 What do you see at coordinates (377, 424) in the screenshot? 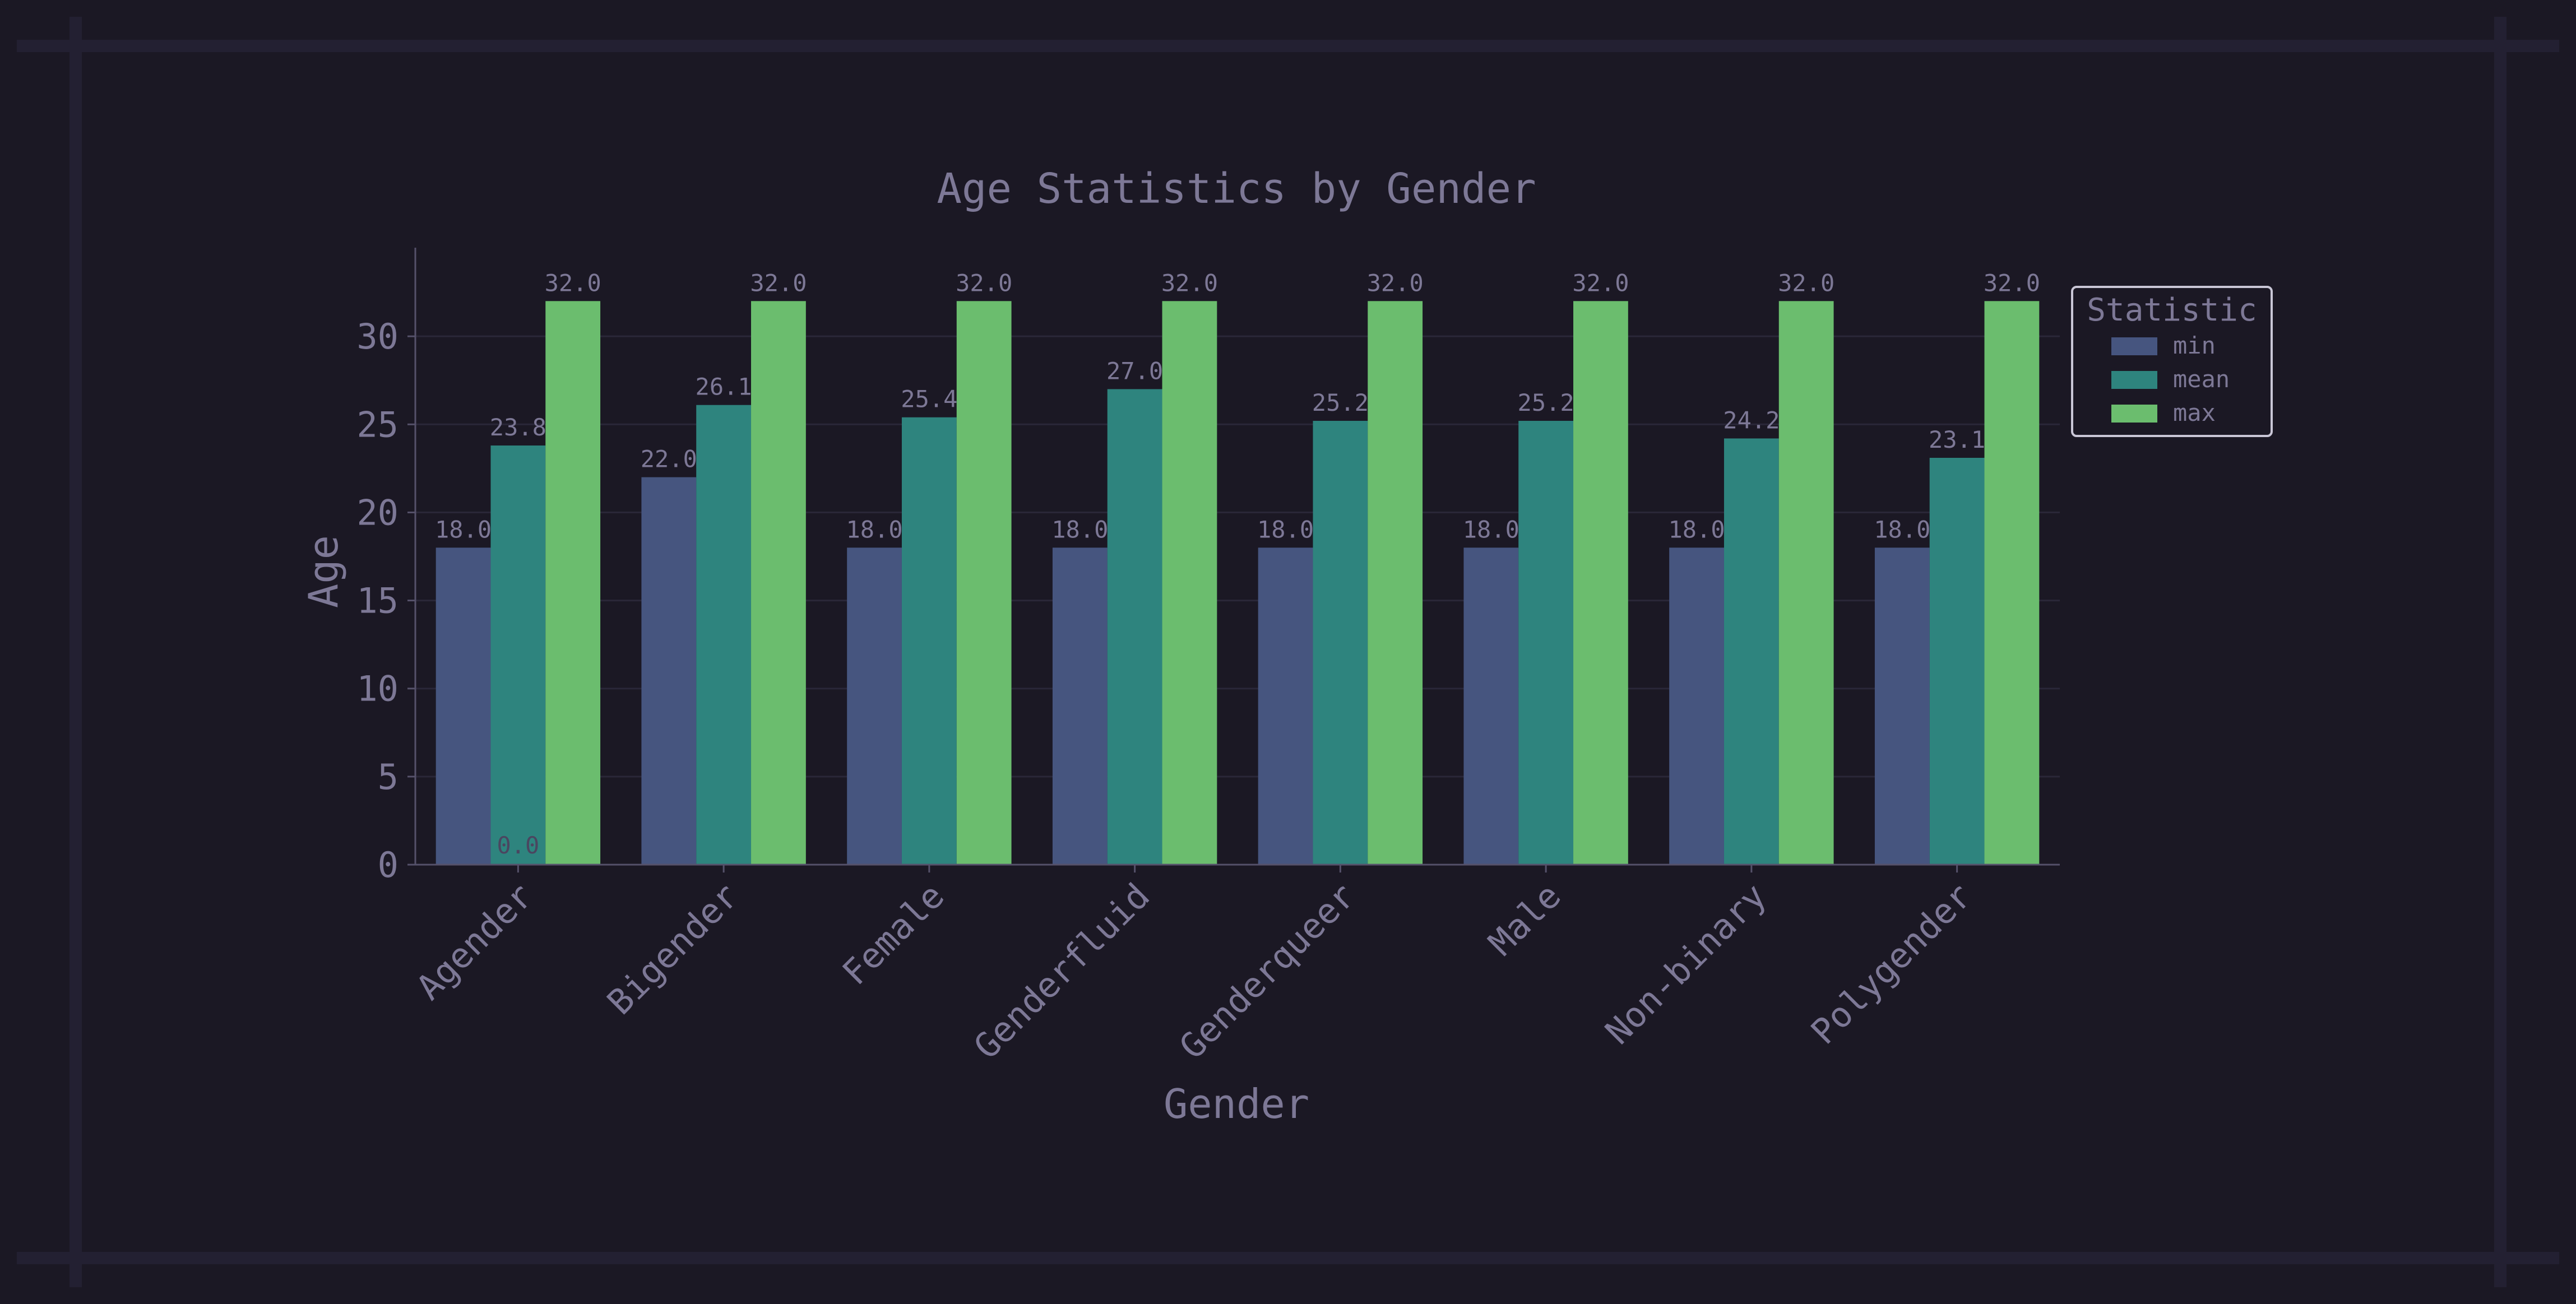
I see `y-tick-label: 25` at bounding box center [377, 424].